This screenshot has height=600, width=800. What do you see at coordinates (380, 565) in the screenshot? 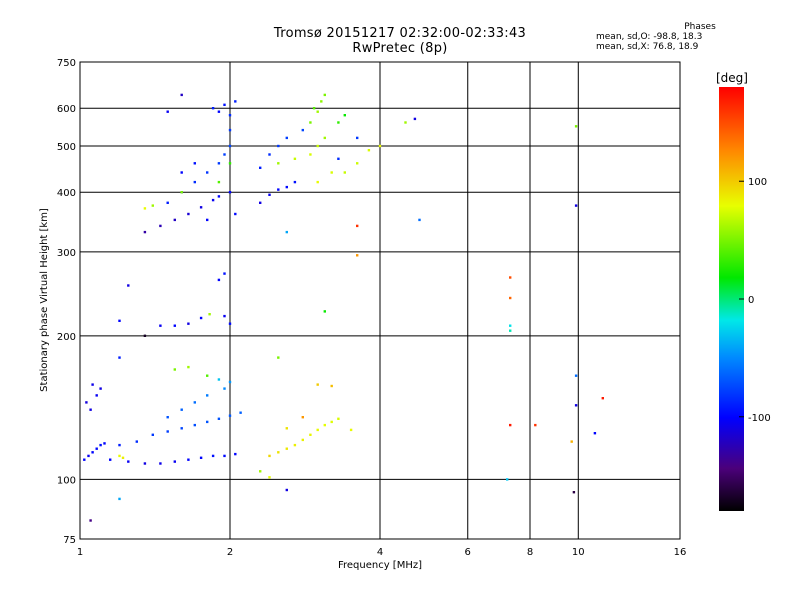
I see `x-axis-label: Frequency [MHz]` at bounding box center [380, 565].